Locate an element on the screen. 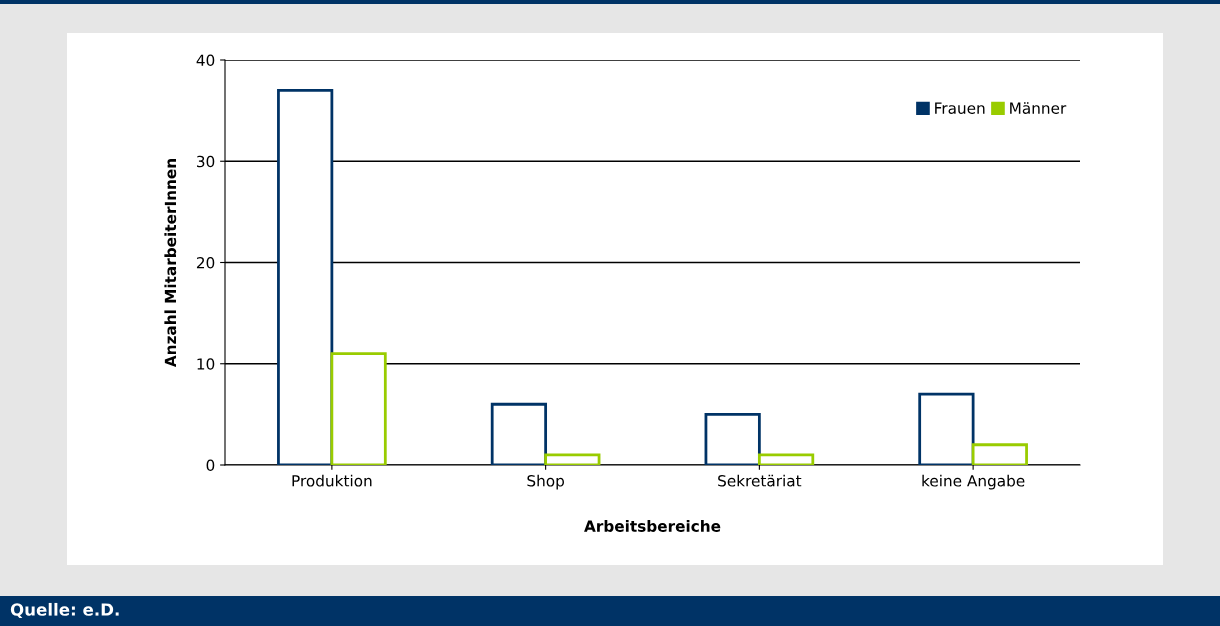  y-tick-label: 20 is located at coordinates (205, 262).